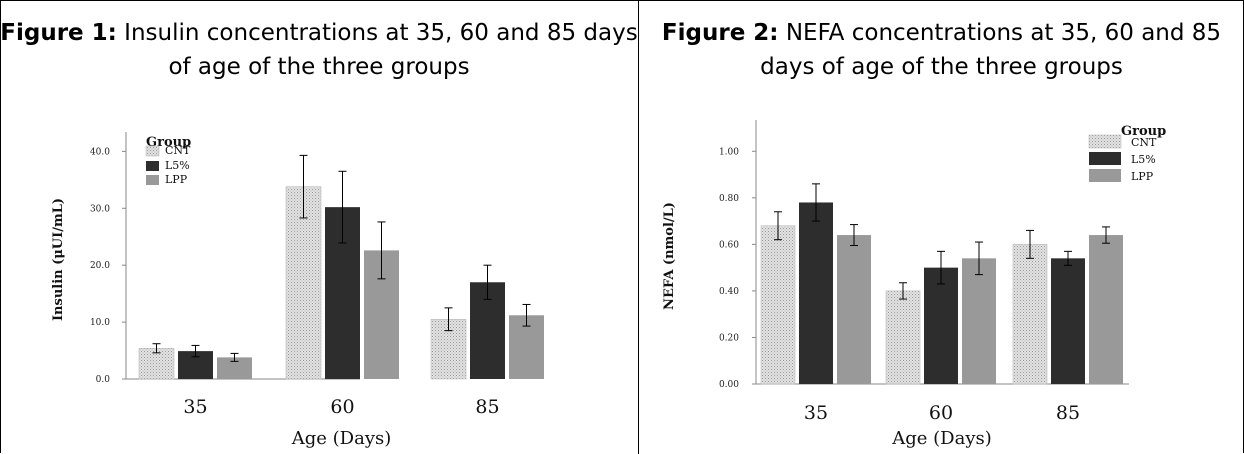 The image size is (1244, 454). Describe the element at coordinates (638, 227) in the screenshot. I see `panel-divider` at that location.